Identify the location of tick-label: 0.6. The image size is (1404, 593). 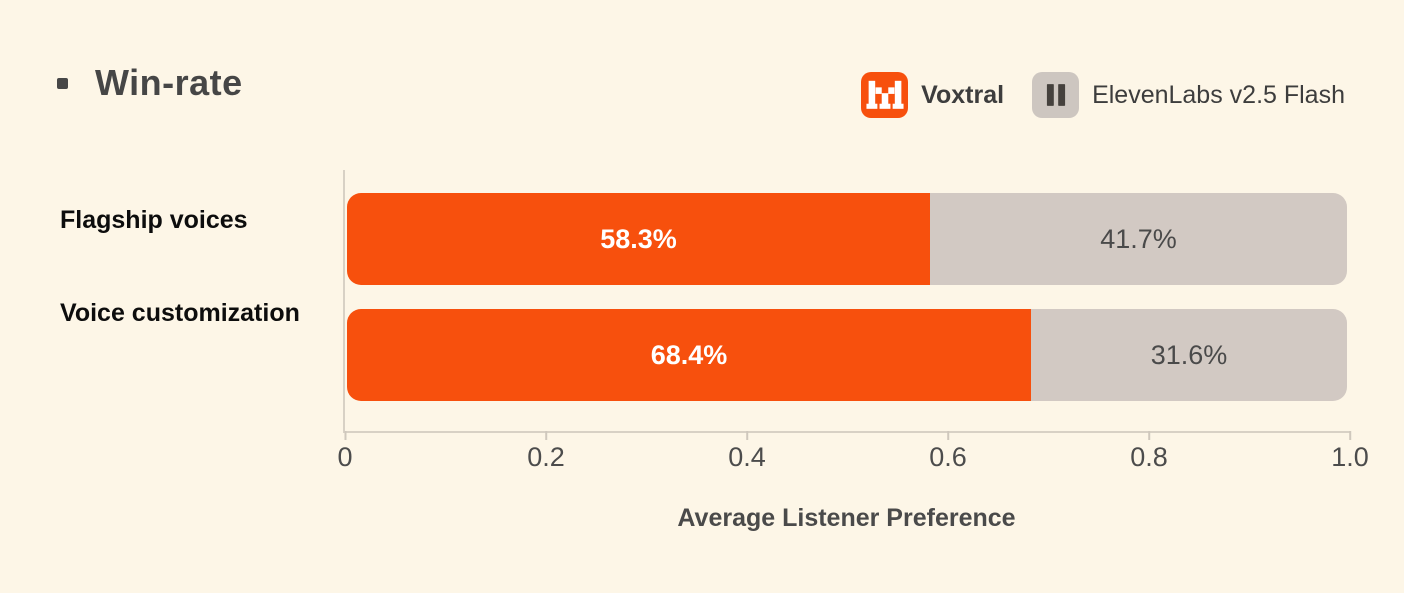
(948, 457).